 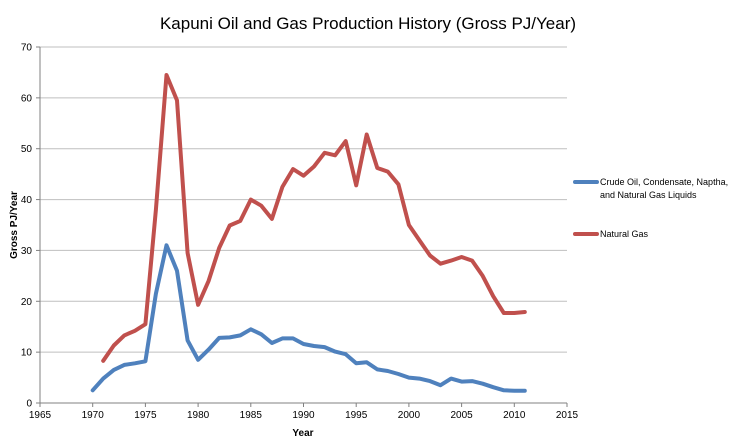 What do you see at coordinates (93, 415) in the screenshot?
I see `x-tick-label: 1970` at bounding box center [93, 415].